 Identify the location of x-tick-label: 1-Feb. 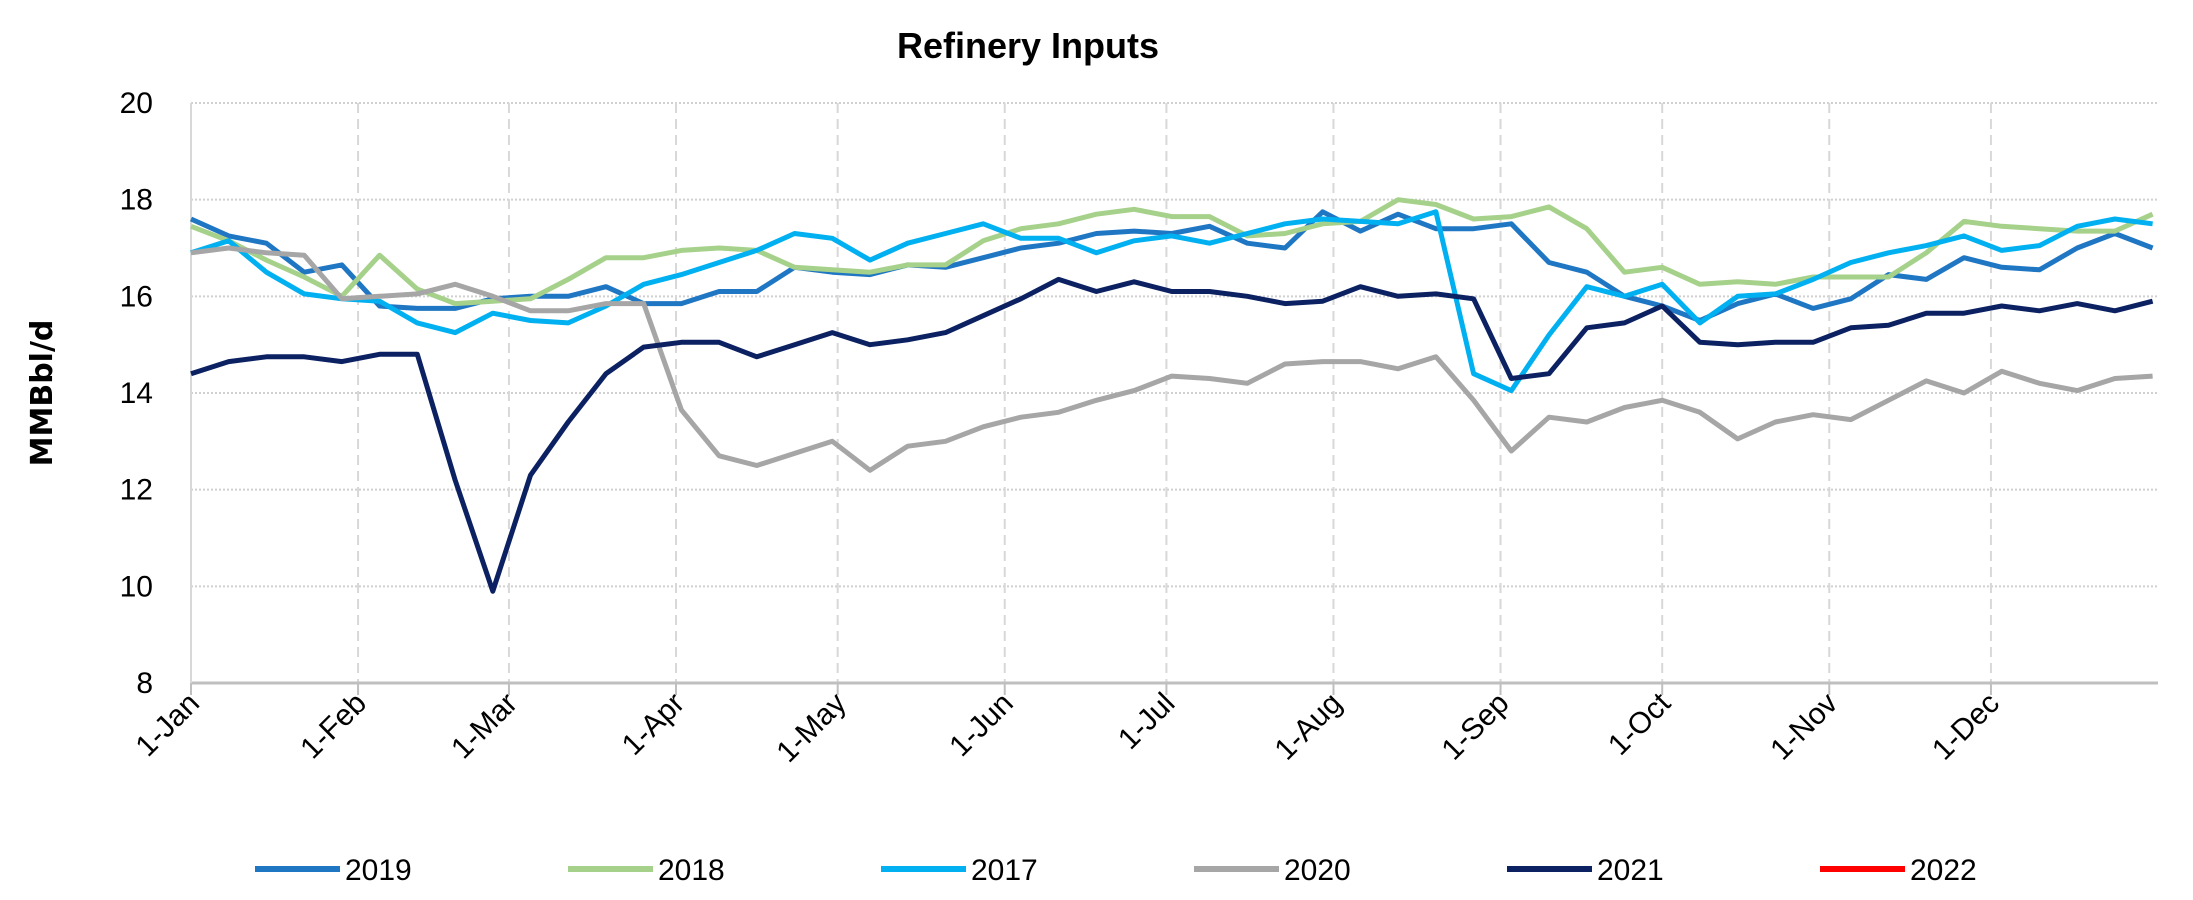
(333, 726).